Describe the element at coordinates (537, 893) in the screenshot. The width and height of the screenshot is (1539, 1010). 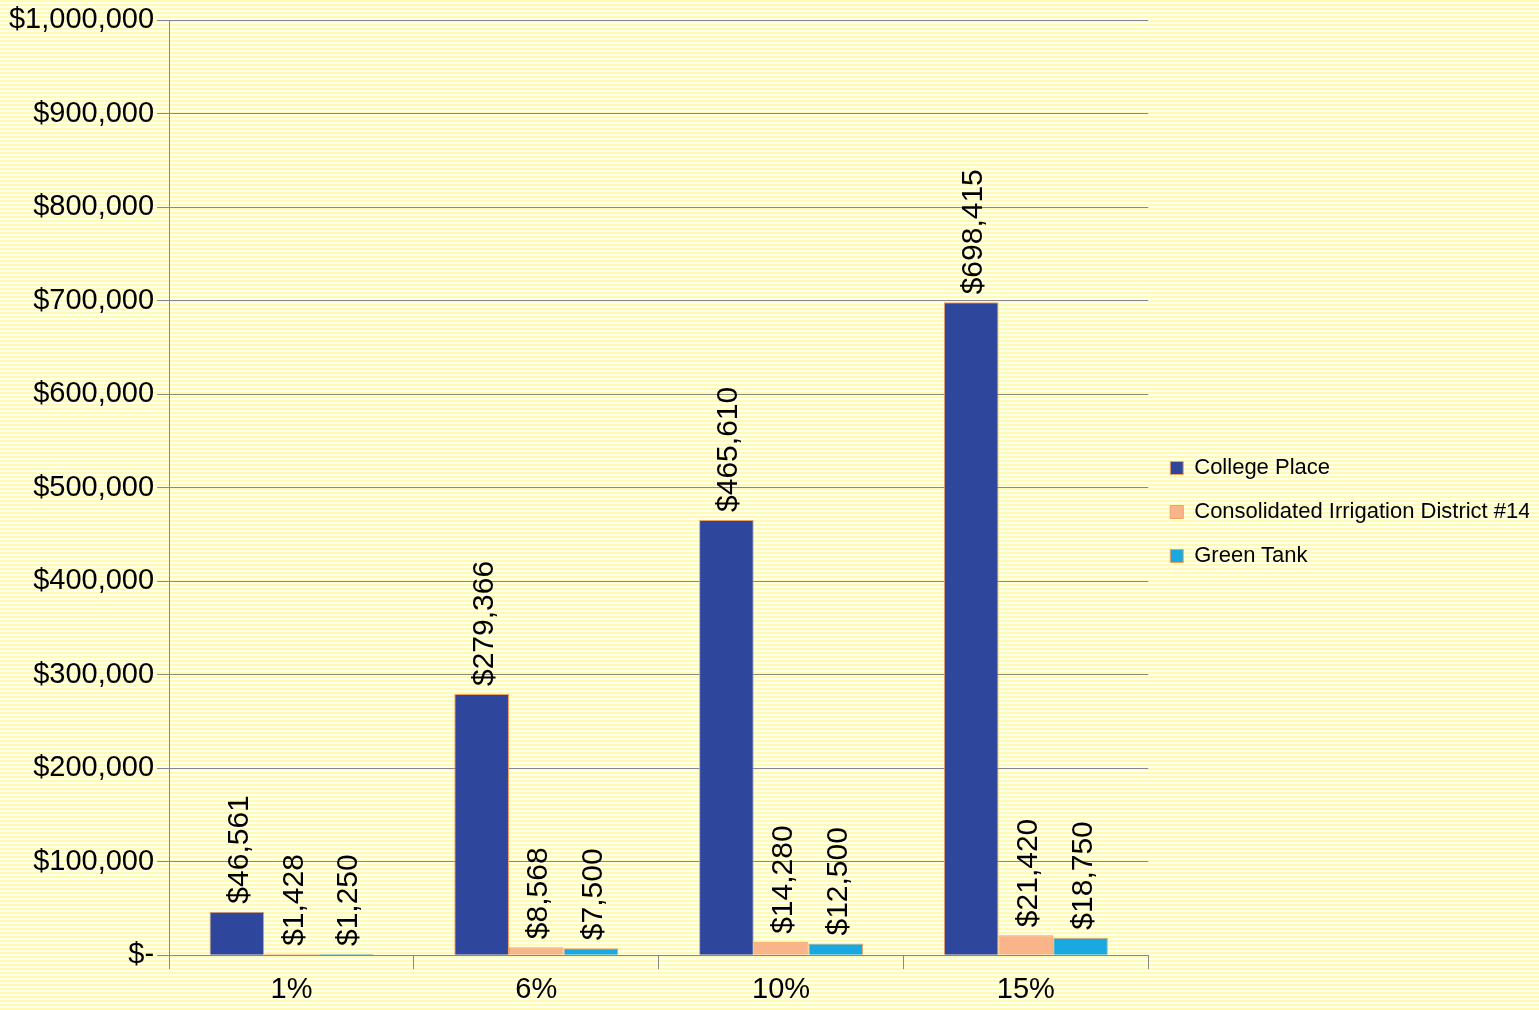
I see `data-label: $8,568` at that location.